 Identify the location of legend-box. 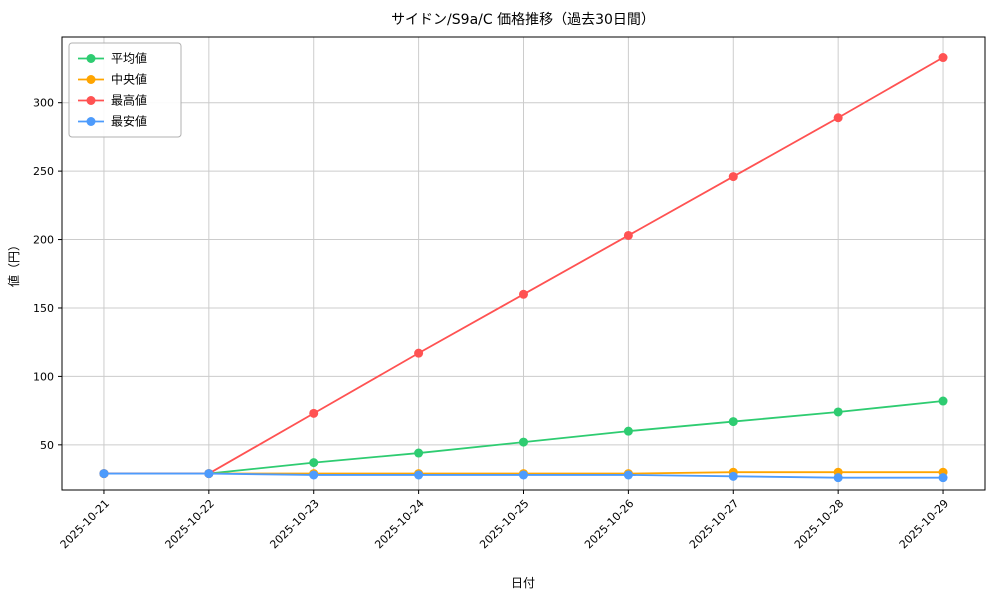
(125, 90).